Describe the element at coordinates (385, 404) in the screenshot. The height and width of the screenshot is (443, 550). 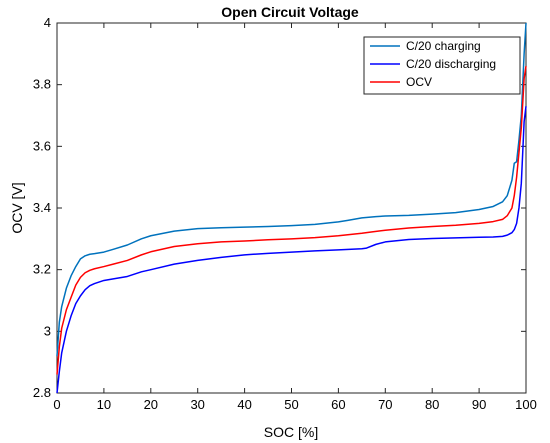
I see `x-tick-label: 70` at that location.